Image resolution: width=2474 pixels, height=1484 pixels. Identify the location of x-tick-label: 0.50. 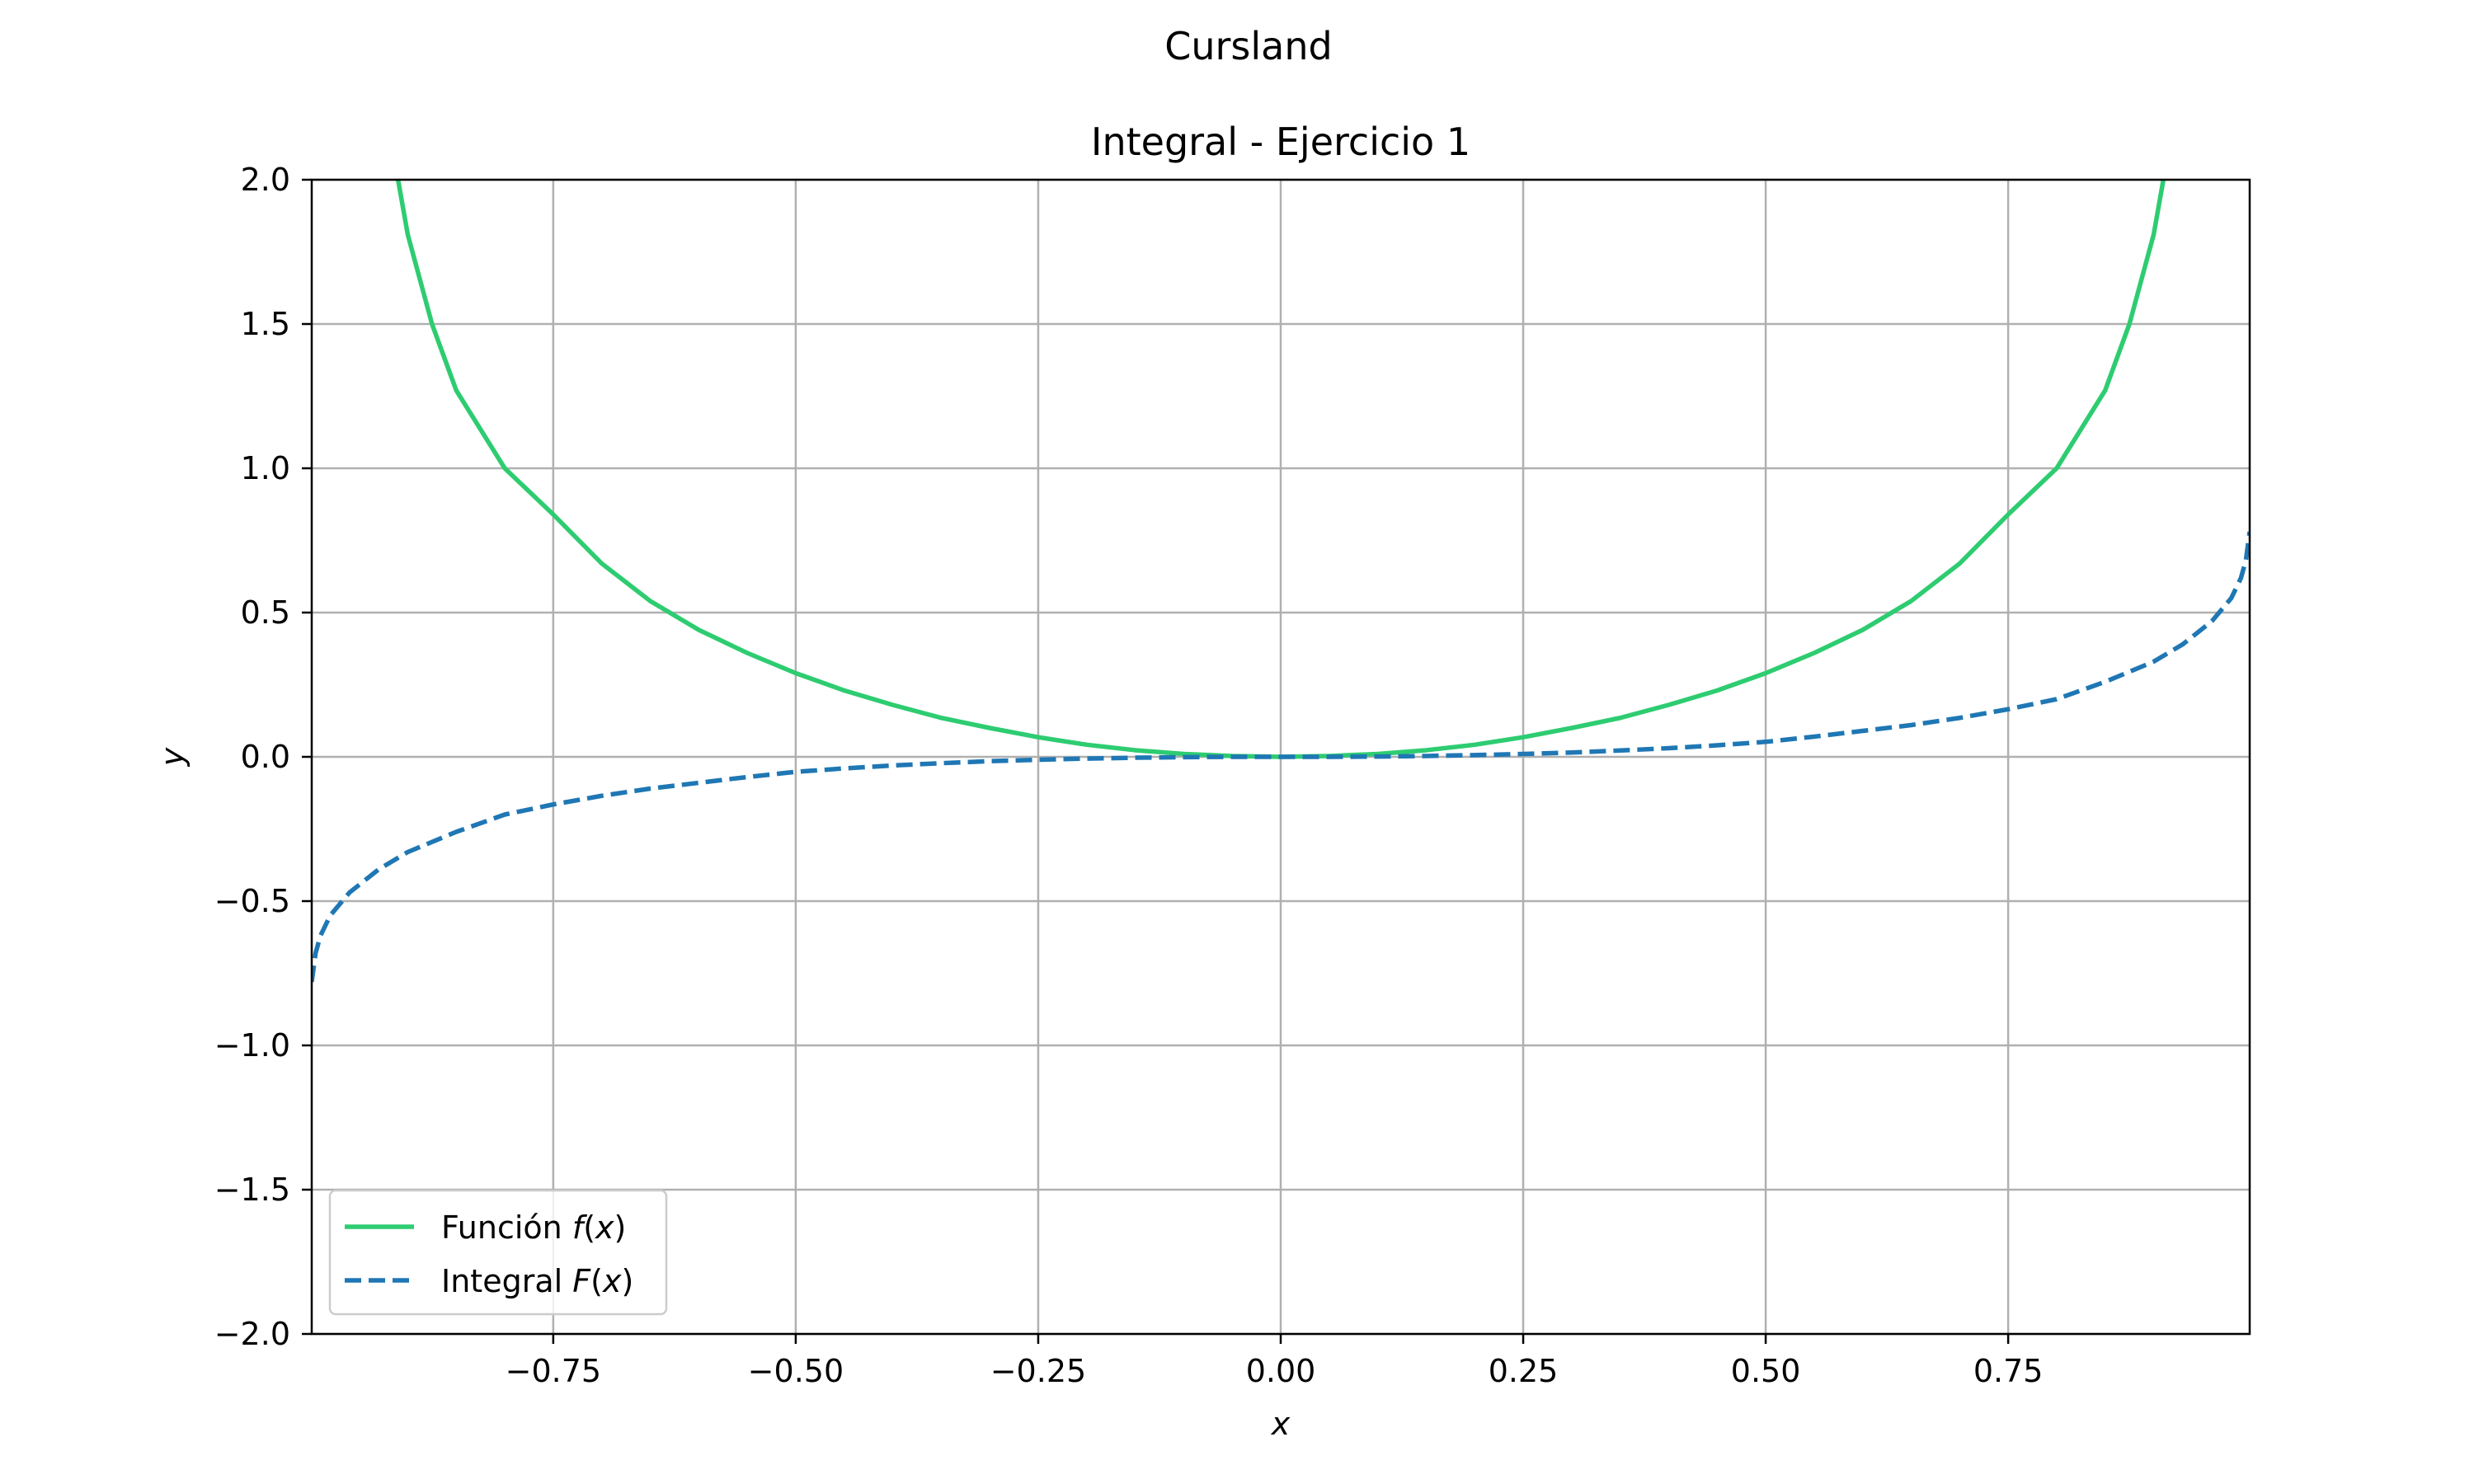
(1766, 1371).